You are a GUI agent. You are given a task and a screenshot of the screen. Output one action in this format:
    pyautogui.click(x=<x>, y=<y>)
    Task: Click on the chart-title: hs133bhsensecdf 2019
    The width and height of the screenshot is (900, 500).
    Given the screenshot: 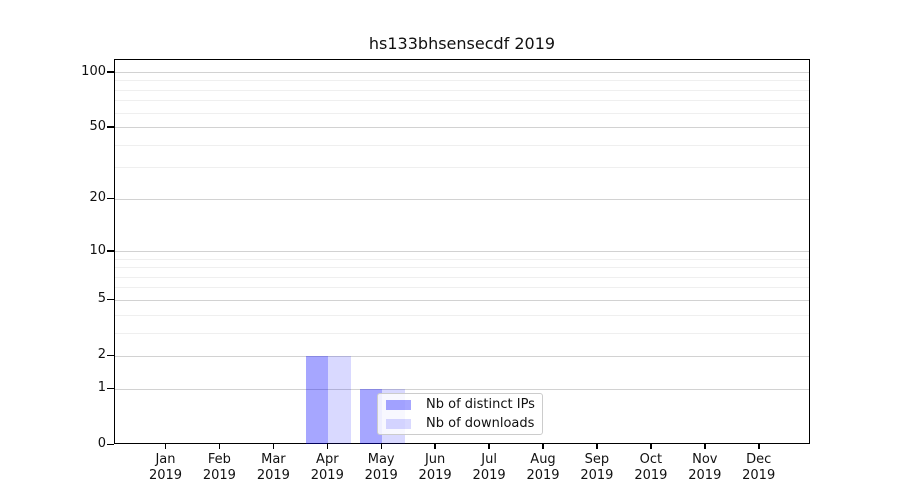 What is the action you would take?
    pyautogui.click(x=462, y=43)
    